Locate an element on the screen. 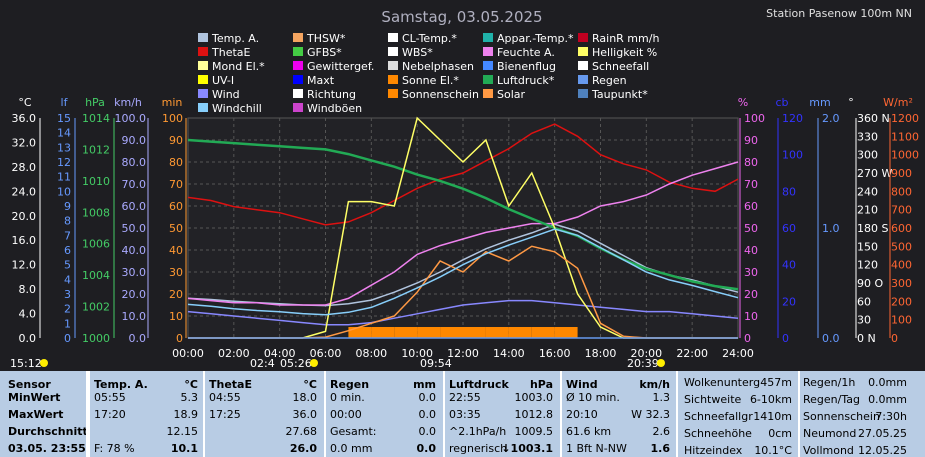  tick-label-degC: 20.0 is located at coordinates (24, 216).